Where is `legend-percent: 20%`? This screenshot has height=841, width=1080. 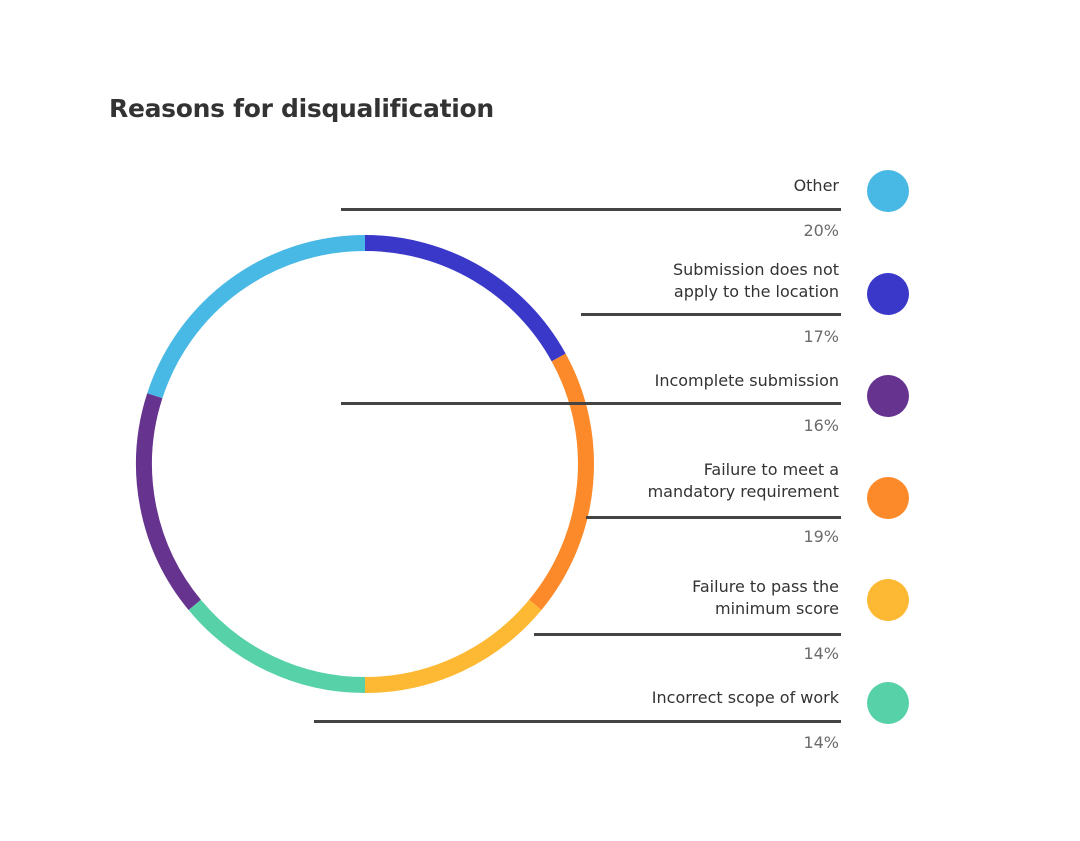
legend-percent: 20% is located at coordinates (821, 230).